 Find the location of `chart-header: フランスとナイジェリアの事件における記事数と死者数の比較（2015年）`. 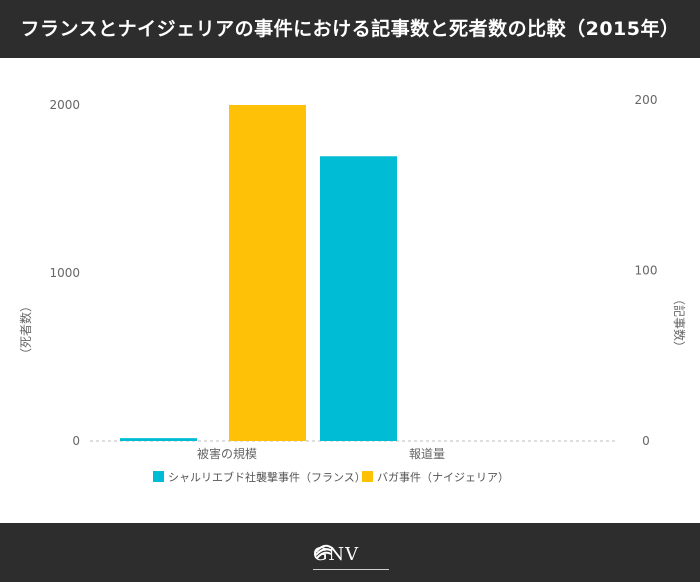

chart-header: フランスとナイジェリアの事件における記事数と死者数の比較（2015年） is located at coordinates (350, 29).